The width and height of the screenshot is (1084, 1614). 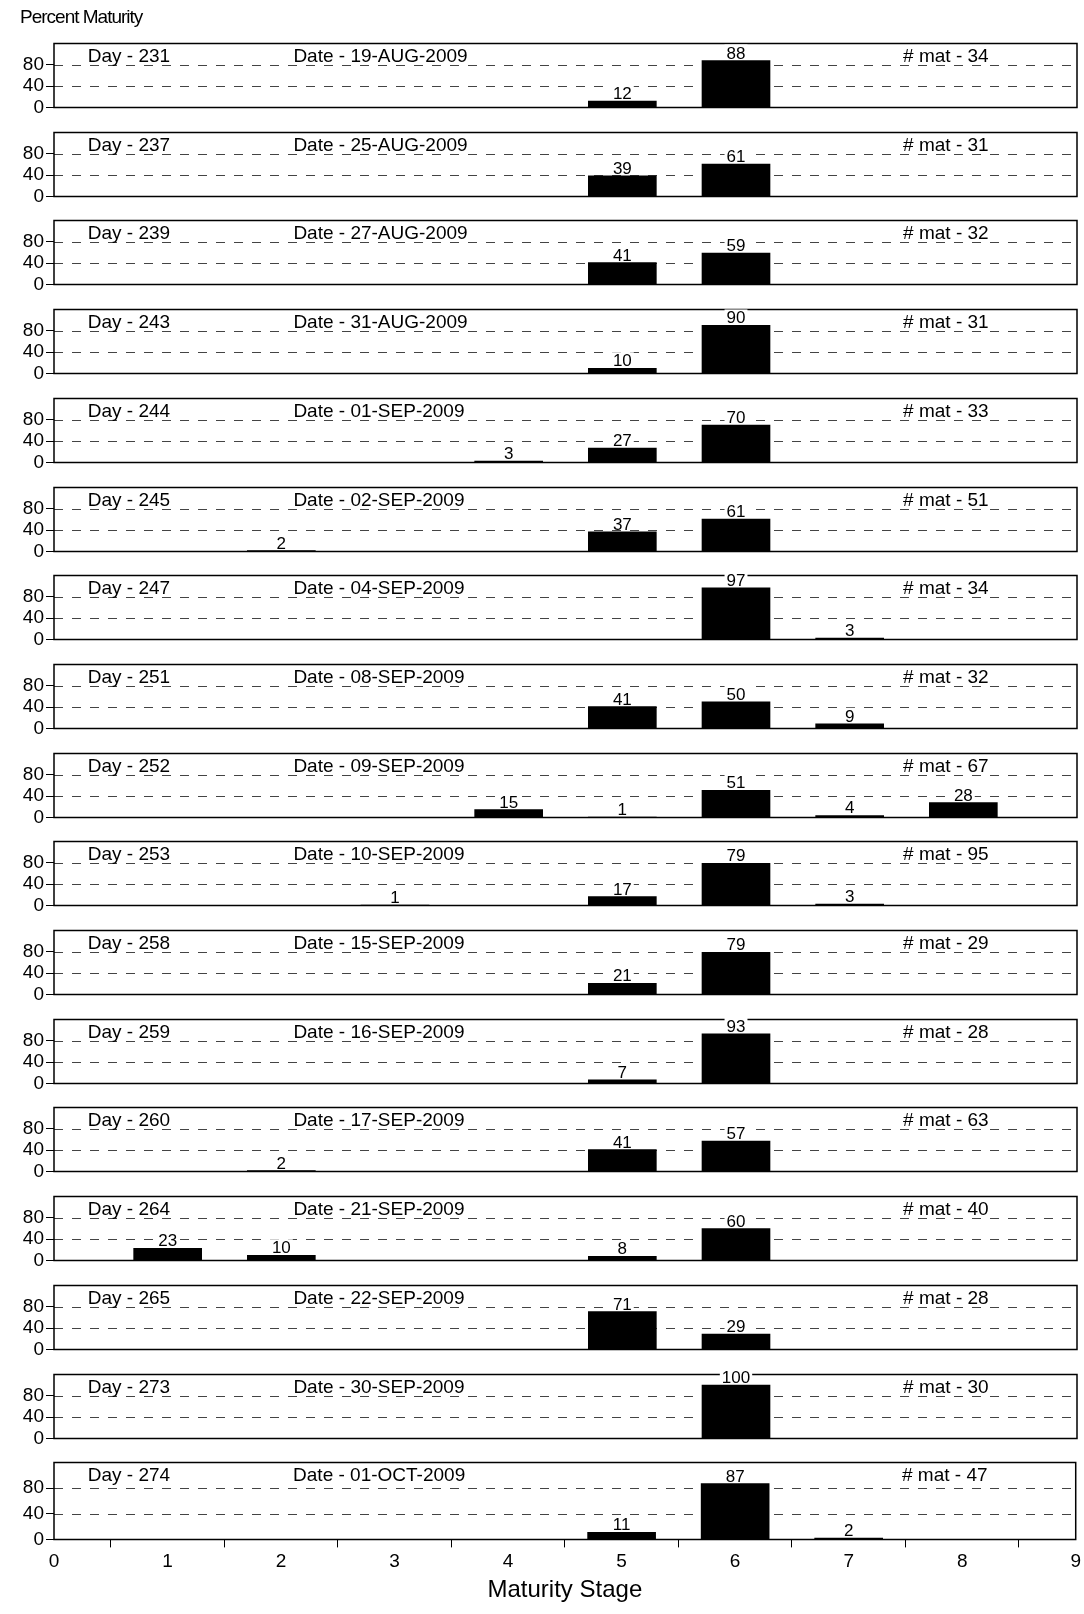 What do you see at coordinates (281, 1561) in the screenshot?
I see `x-tick-label: 2` at bounding box center [281, 1561].